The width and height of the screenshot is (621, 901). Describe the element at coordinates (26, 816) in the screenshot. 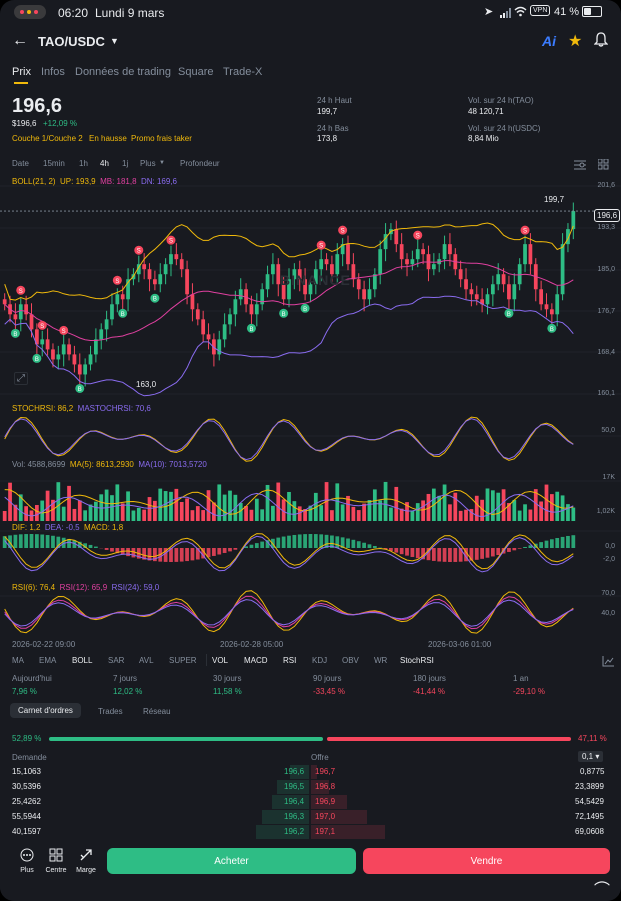

I see `bid-qty: 55,5944` at that location.